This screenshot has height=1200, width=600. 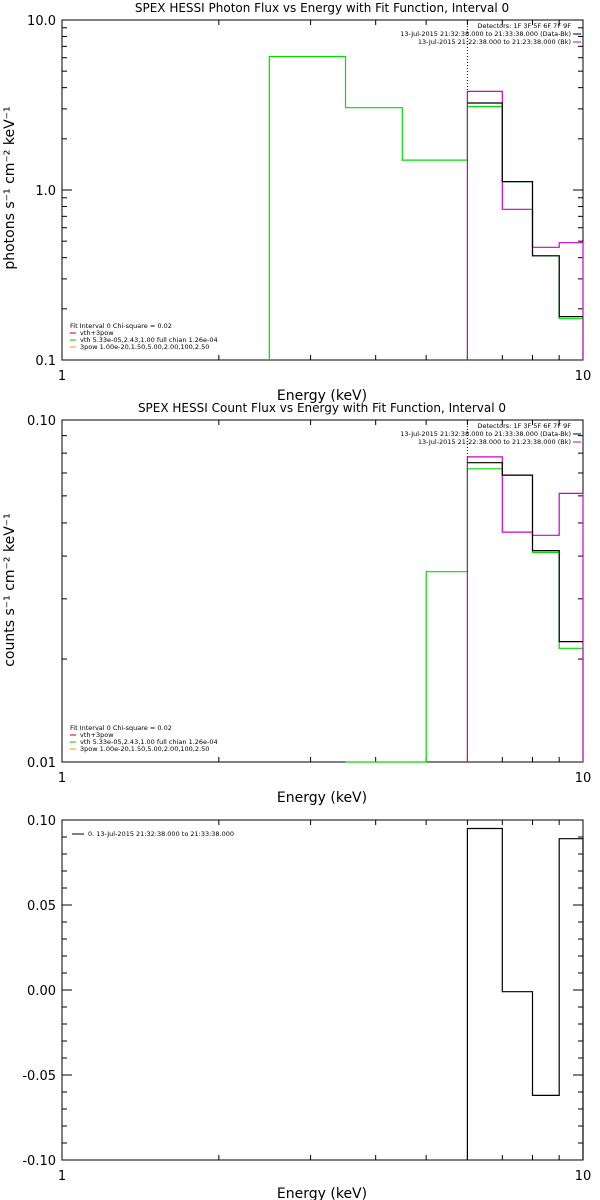 I want to click on panel2-xlabel: Energy (keV), so click(x=322, y=798).